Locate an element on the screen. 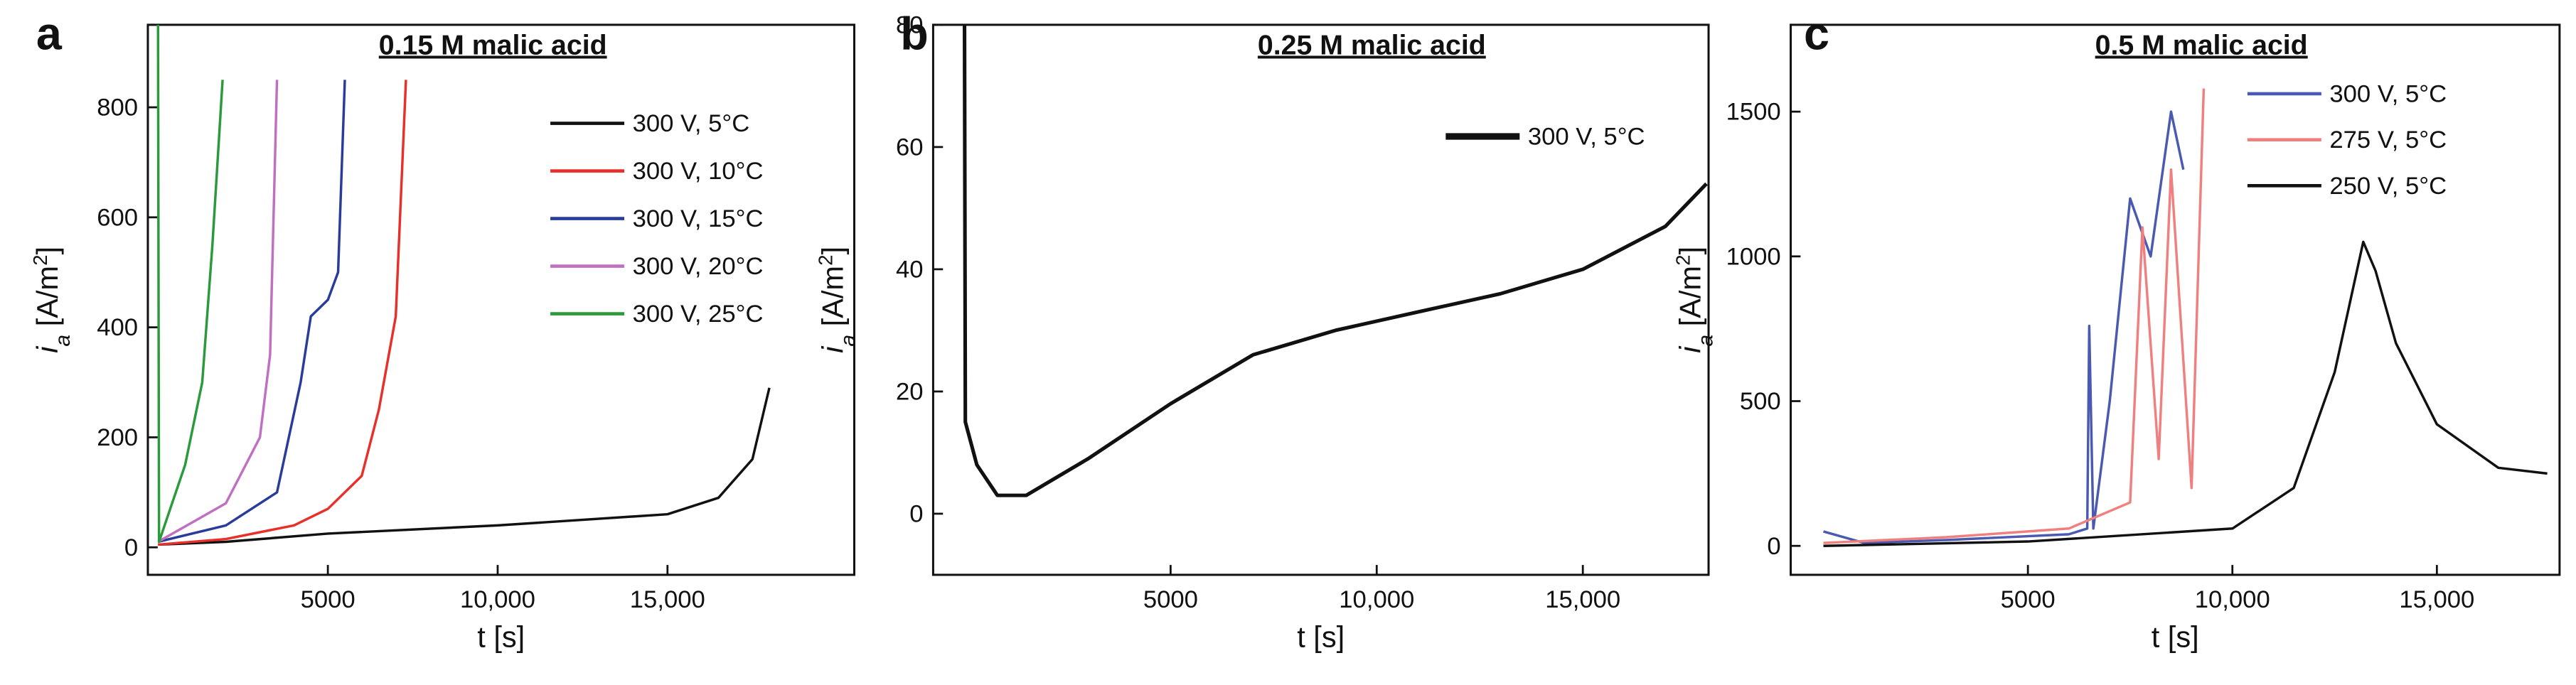 The height and width of the screenshot is (685, 2576). y-tick-label: 200 is located at coordinates (118, 437).